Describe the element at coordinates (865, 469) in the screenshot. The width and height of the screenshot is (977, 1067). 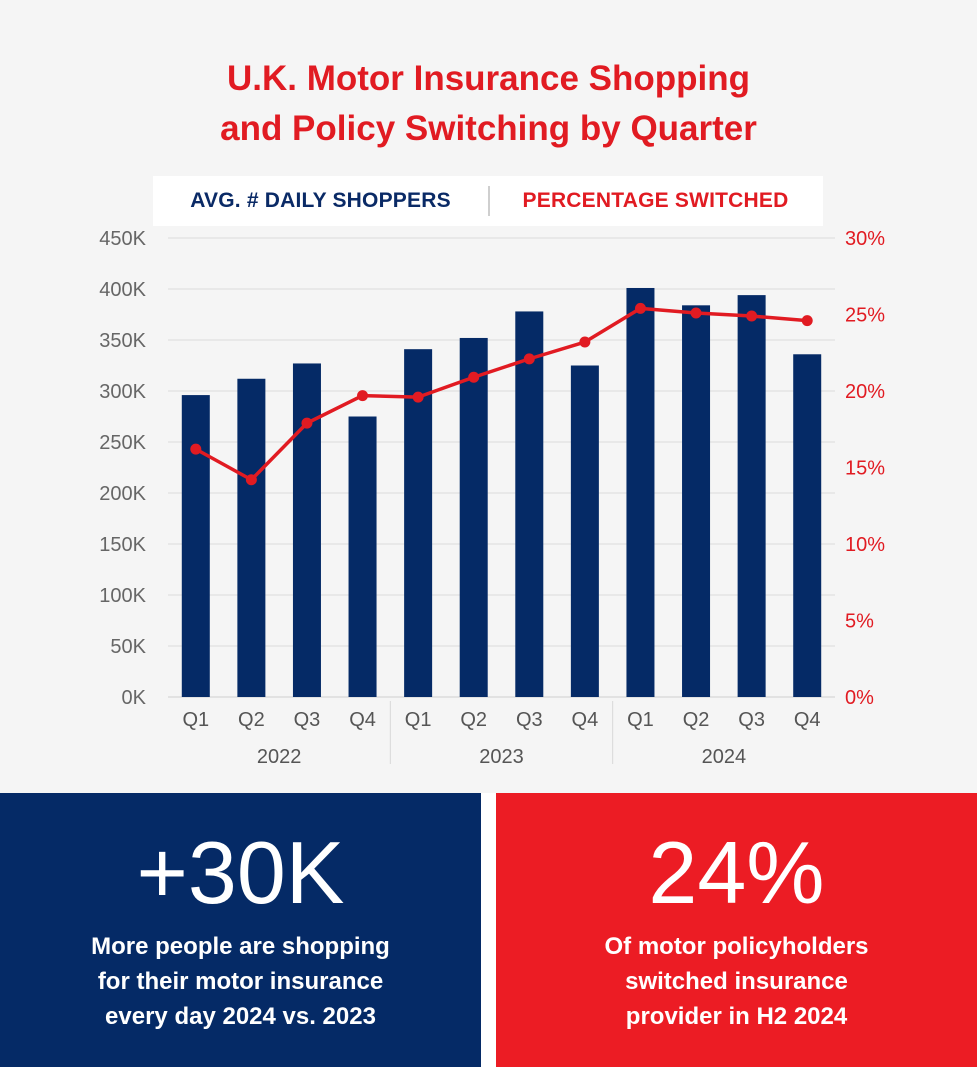
I see `y-right-tick-label: 15%` at that location.